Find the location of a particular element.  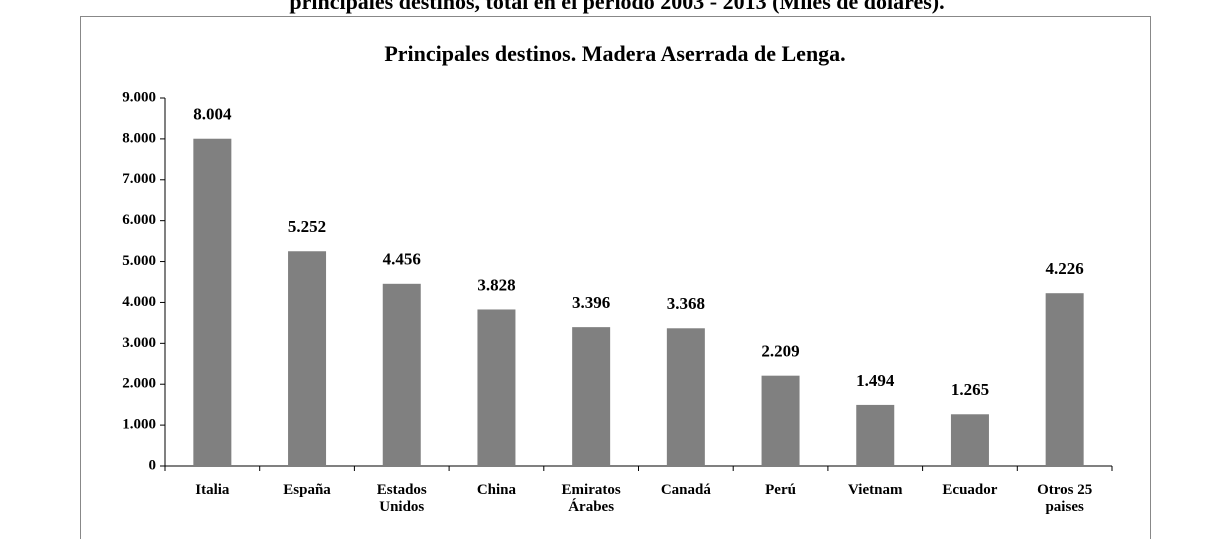

y-tick-label: 7.000 is located at coordinates (139, 179).